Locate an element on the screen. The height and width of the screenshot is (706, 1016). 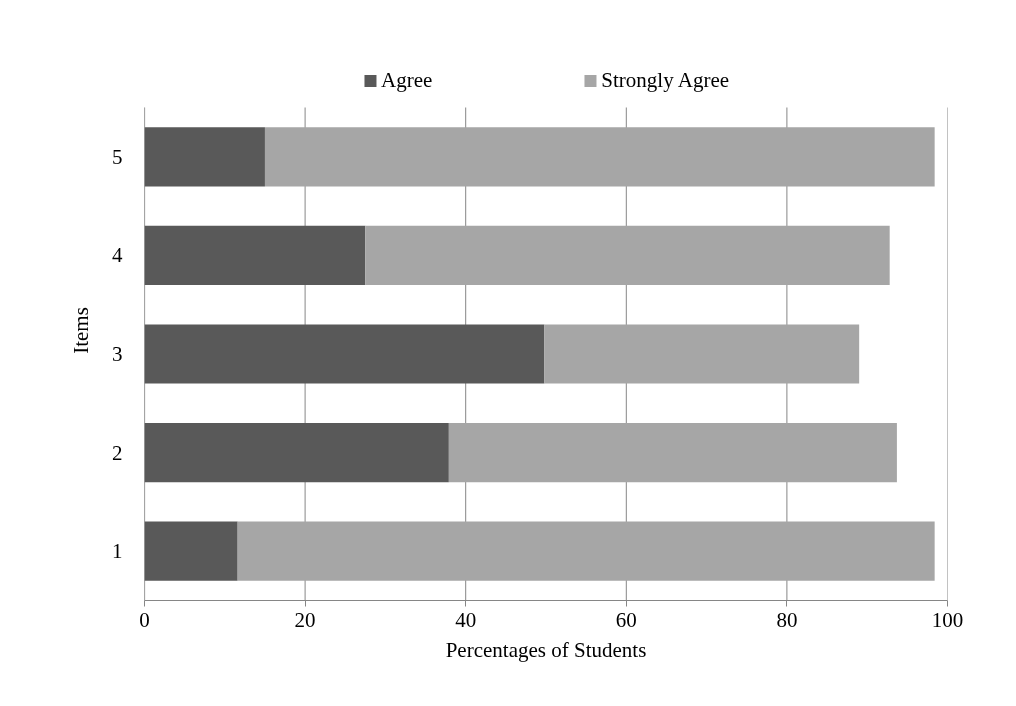
x-tick-label: 0 is located at coordinates (144, 619).